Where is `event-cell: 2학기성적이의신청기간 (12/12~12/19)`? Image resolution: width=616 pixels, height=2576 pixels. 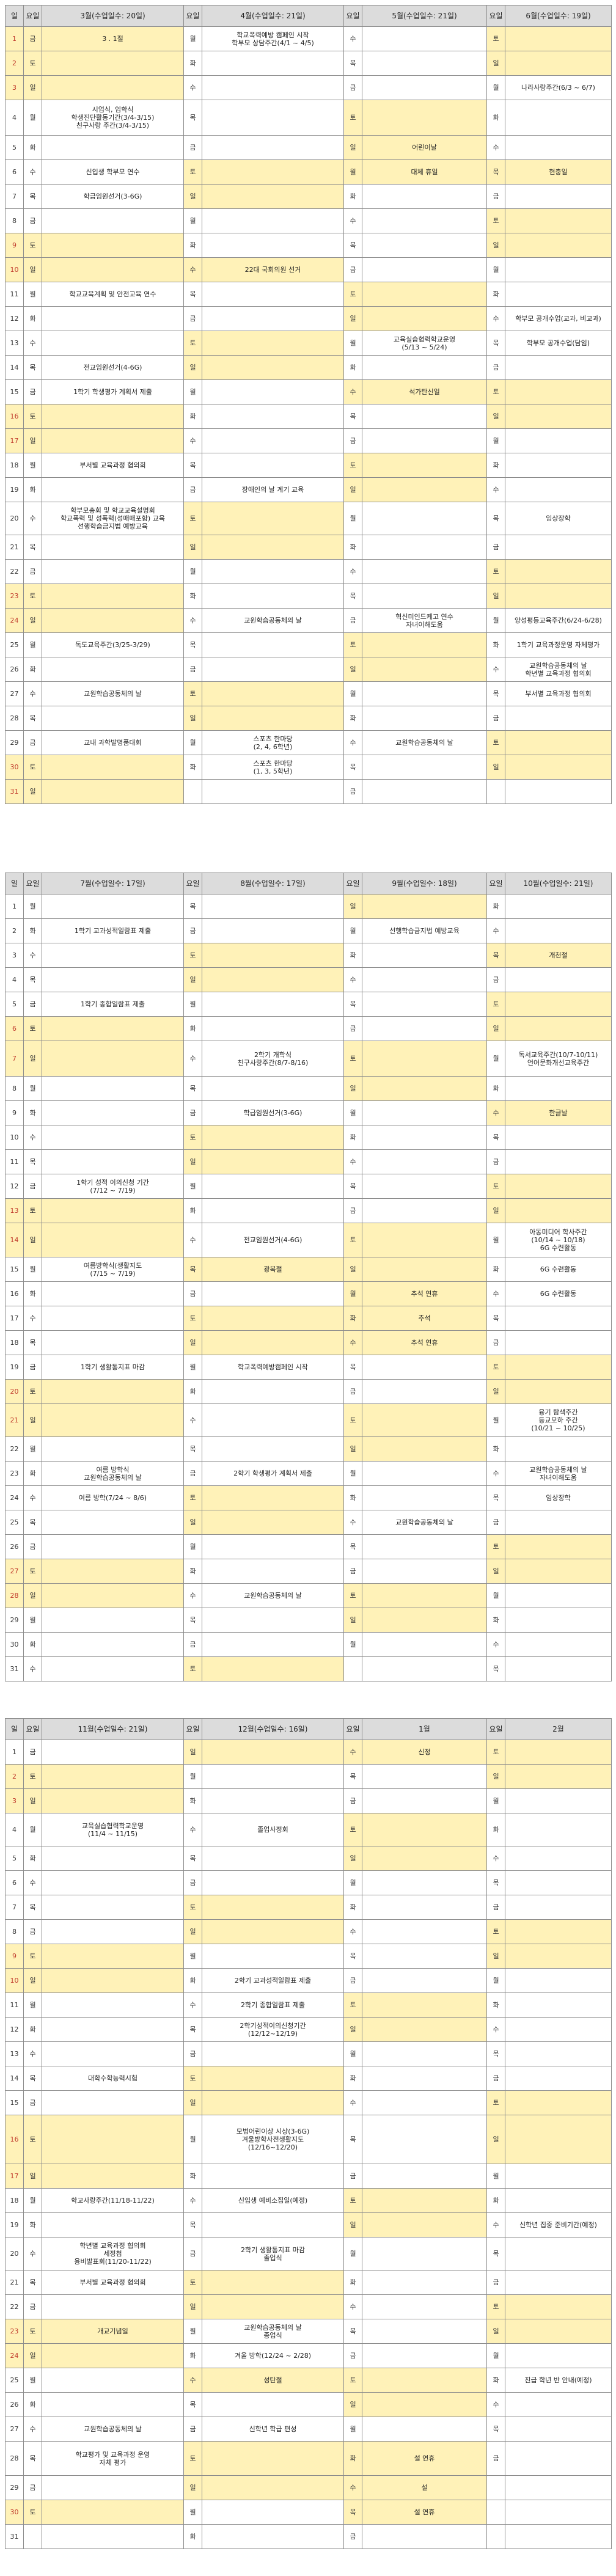 event-cell: 2학기성적이의신청기간 (12/12~12/19) is located at coordinates (273, 2029).